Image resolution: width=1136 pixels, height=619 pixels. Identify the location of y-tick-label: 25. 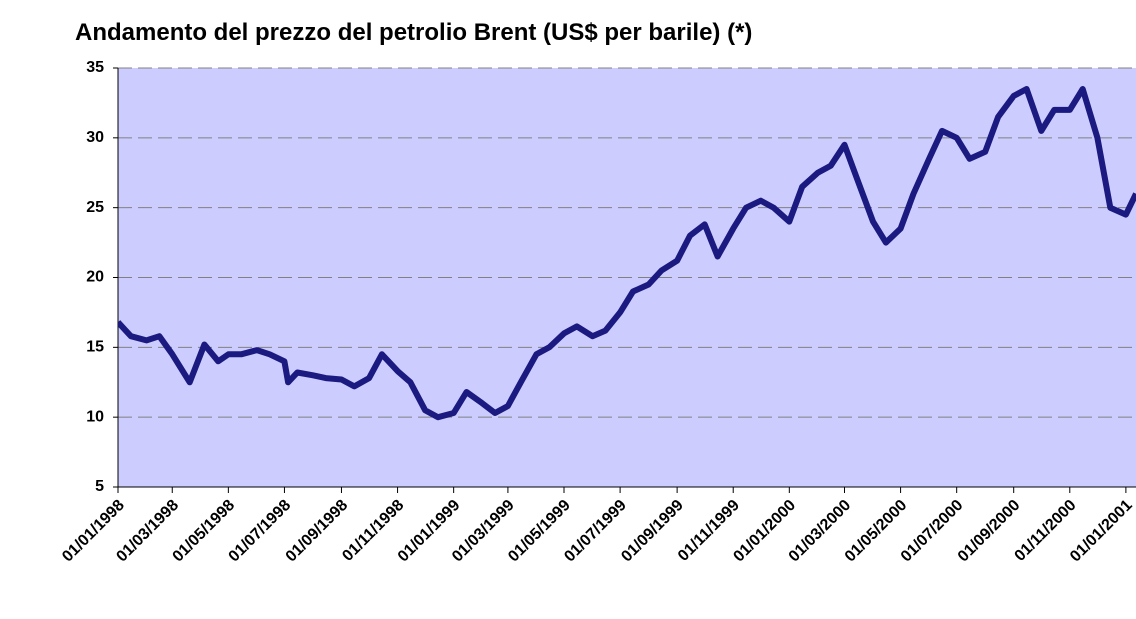
(95, 207).